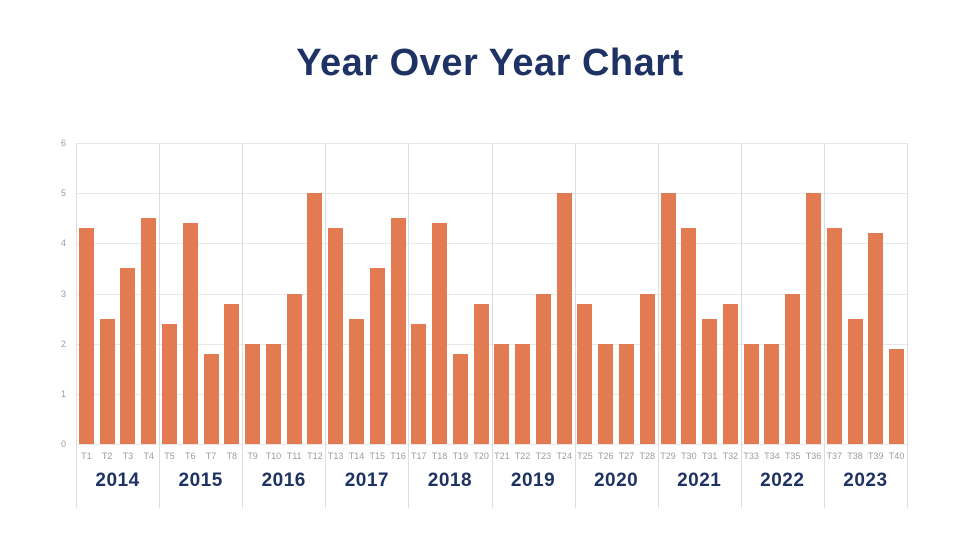 Image resolution: width=980 pixels, height=551 pixels. Describe the element at coordinates (63, 393) in the screenshot. I see `y-axis-tick-label: 1` at that location.